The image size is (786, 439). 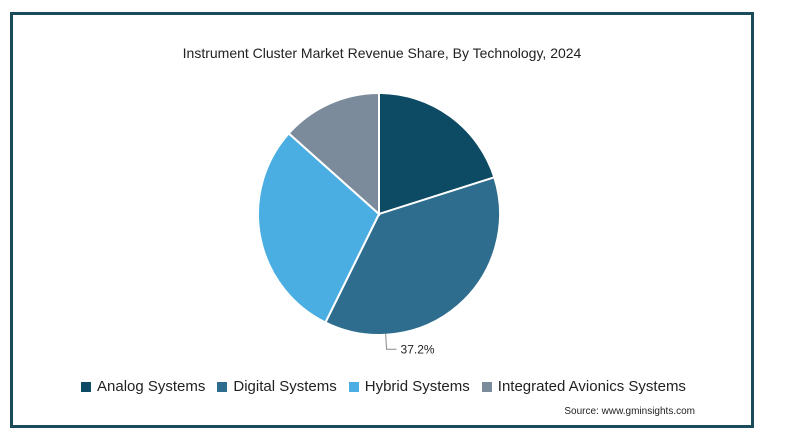 I want to click on data-label: 37.2%, so click(x=418, y=349).